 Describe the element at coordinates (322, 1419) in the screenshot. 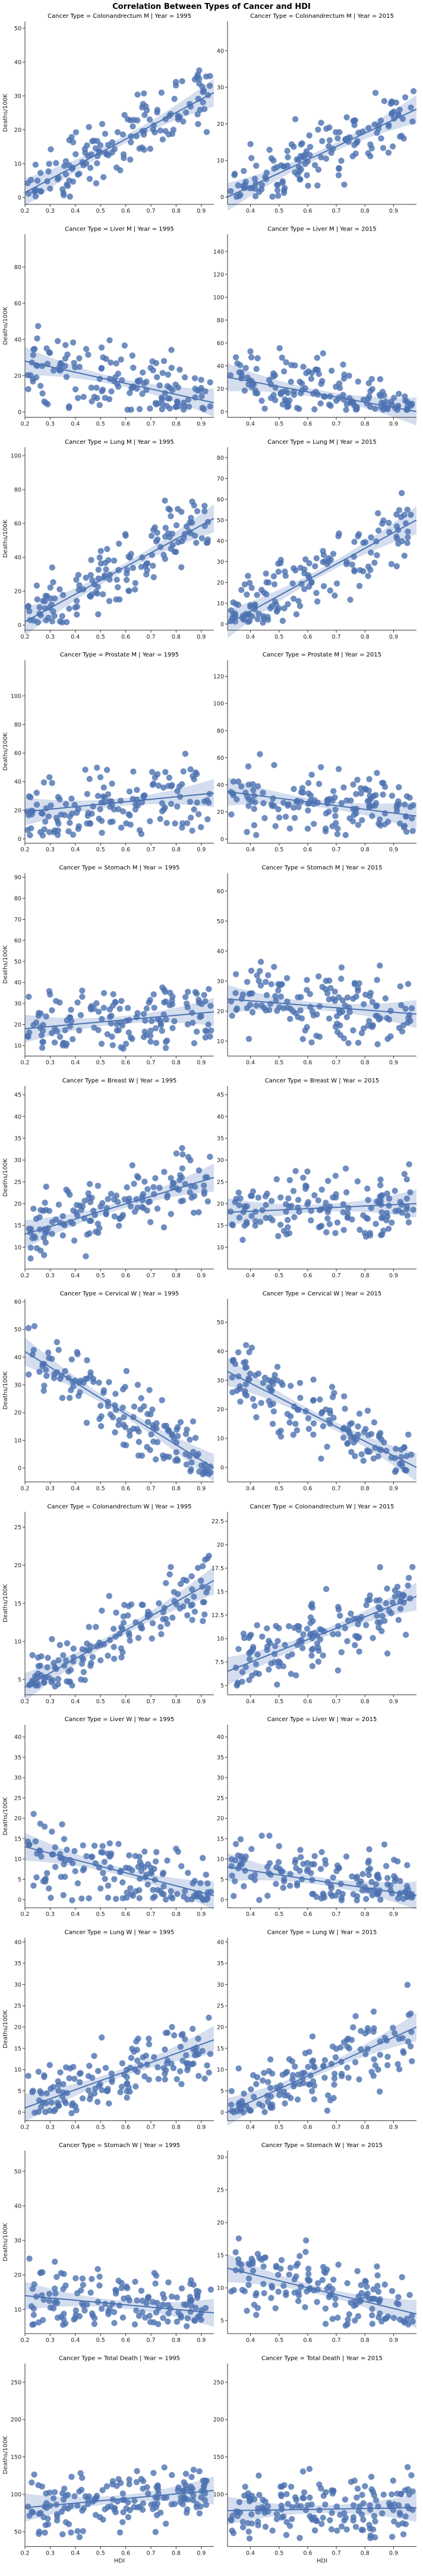

I see `regression-line` at that location.